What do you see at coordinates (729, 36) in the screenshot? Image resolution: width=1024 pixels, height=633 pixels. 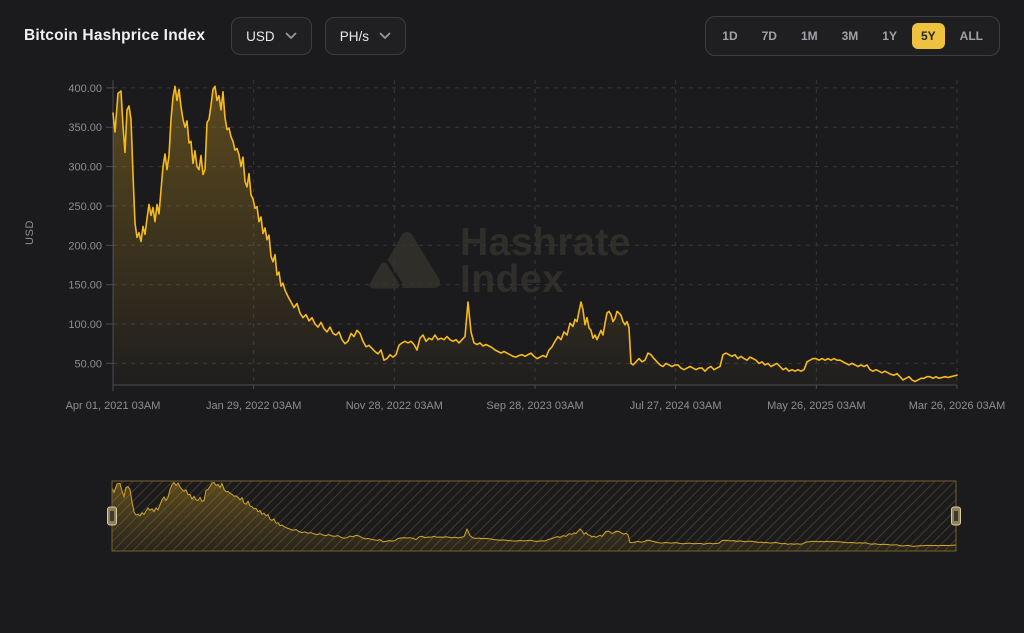 I see `range-button-1d: 1D` at bounding box center [729, 36].